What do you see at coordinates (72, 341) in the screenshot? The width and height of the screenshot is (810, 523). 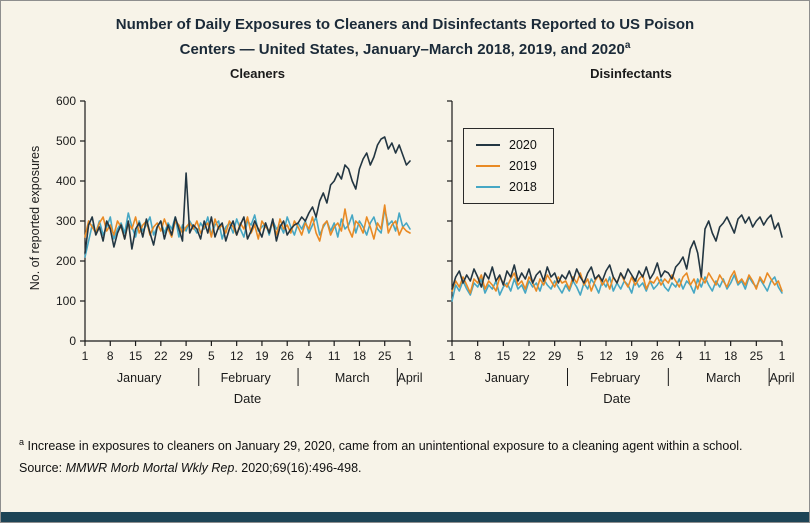 I see `cleaners-y-tick-label: 0` at bounding box center [72, 341].